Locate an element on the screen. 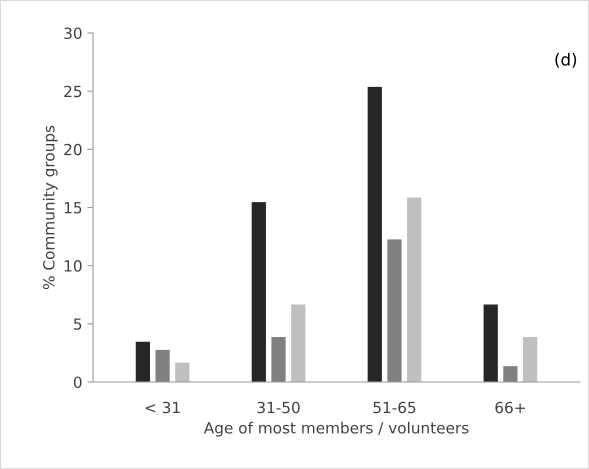  x-tick-label: 51-65 is located at coordinates (394, 408).